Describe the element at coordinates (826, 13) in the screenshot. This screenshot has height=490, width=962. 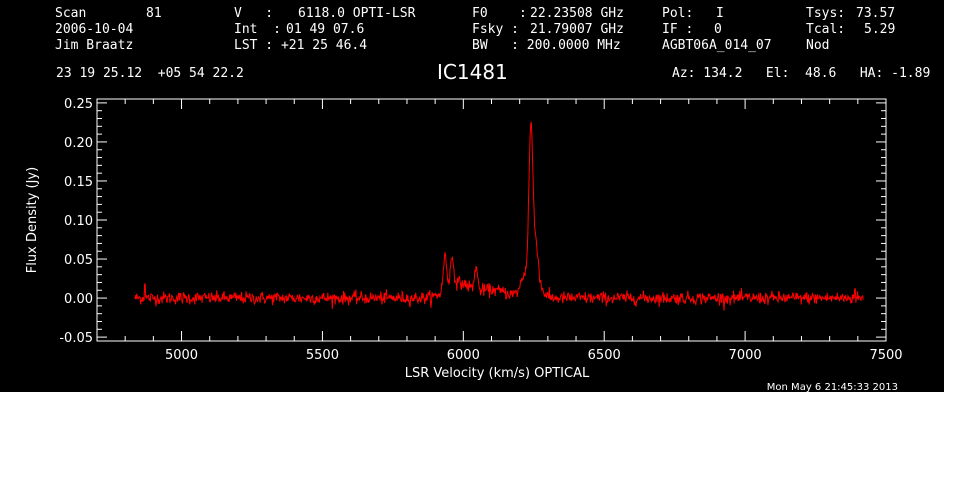
I see `tsys-label: Tsys:` at that location.